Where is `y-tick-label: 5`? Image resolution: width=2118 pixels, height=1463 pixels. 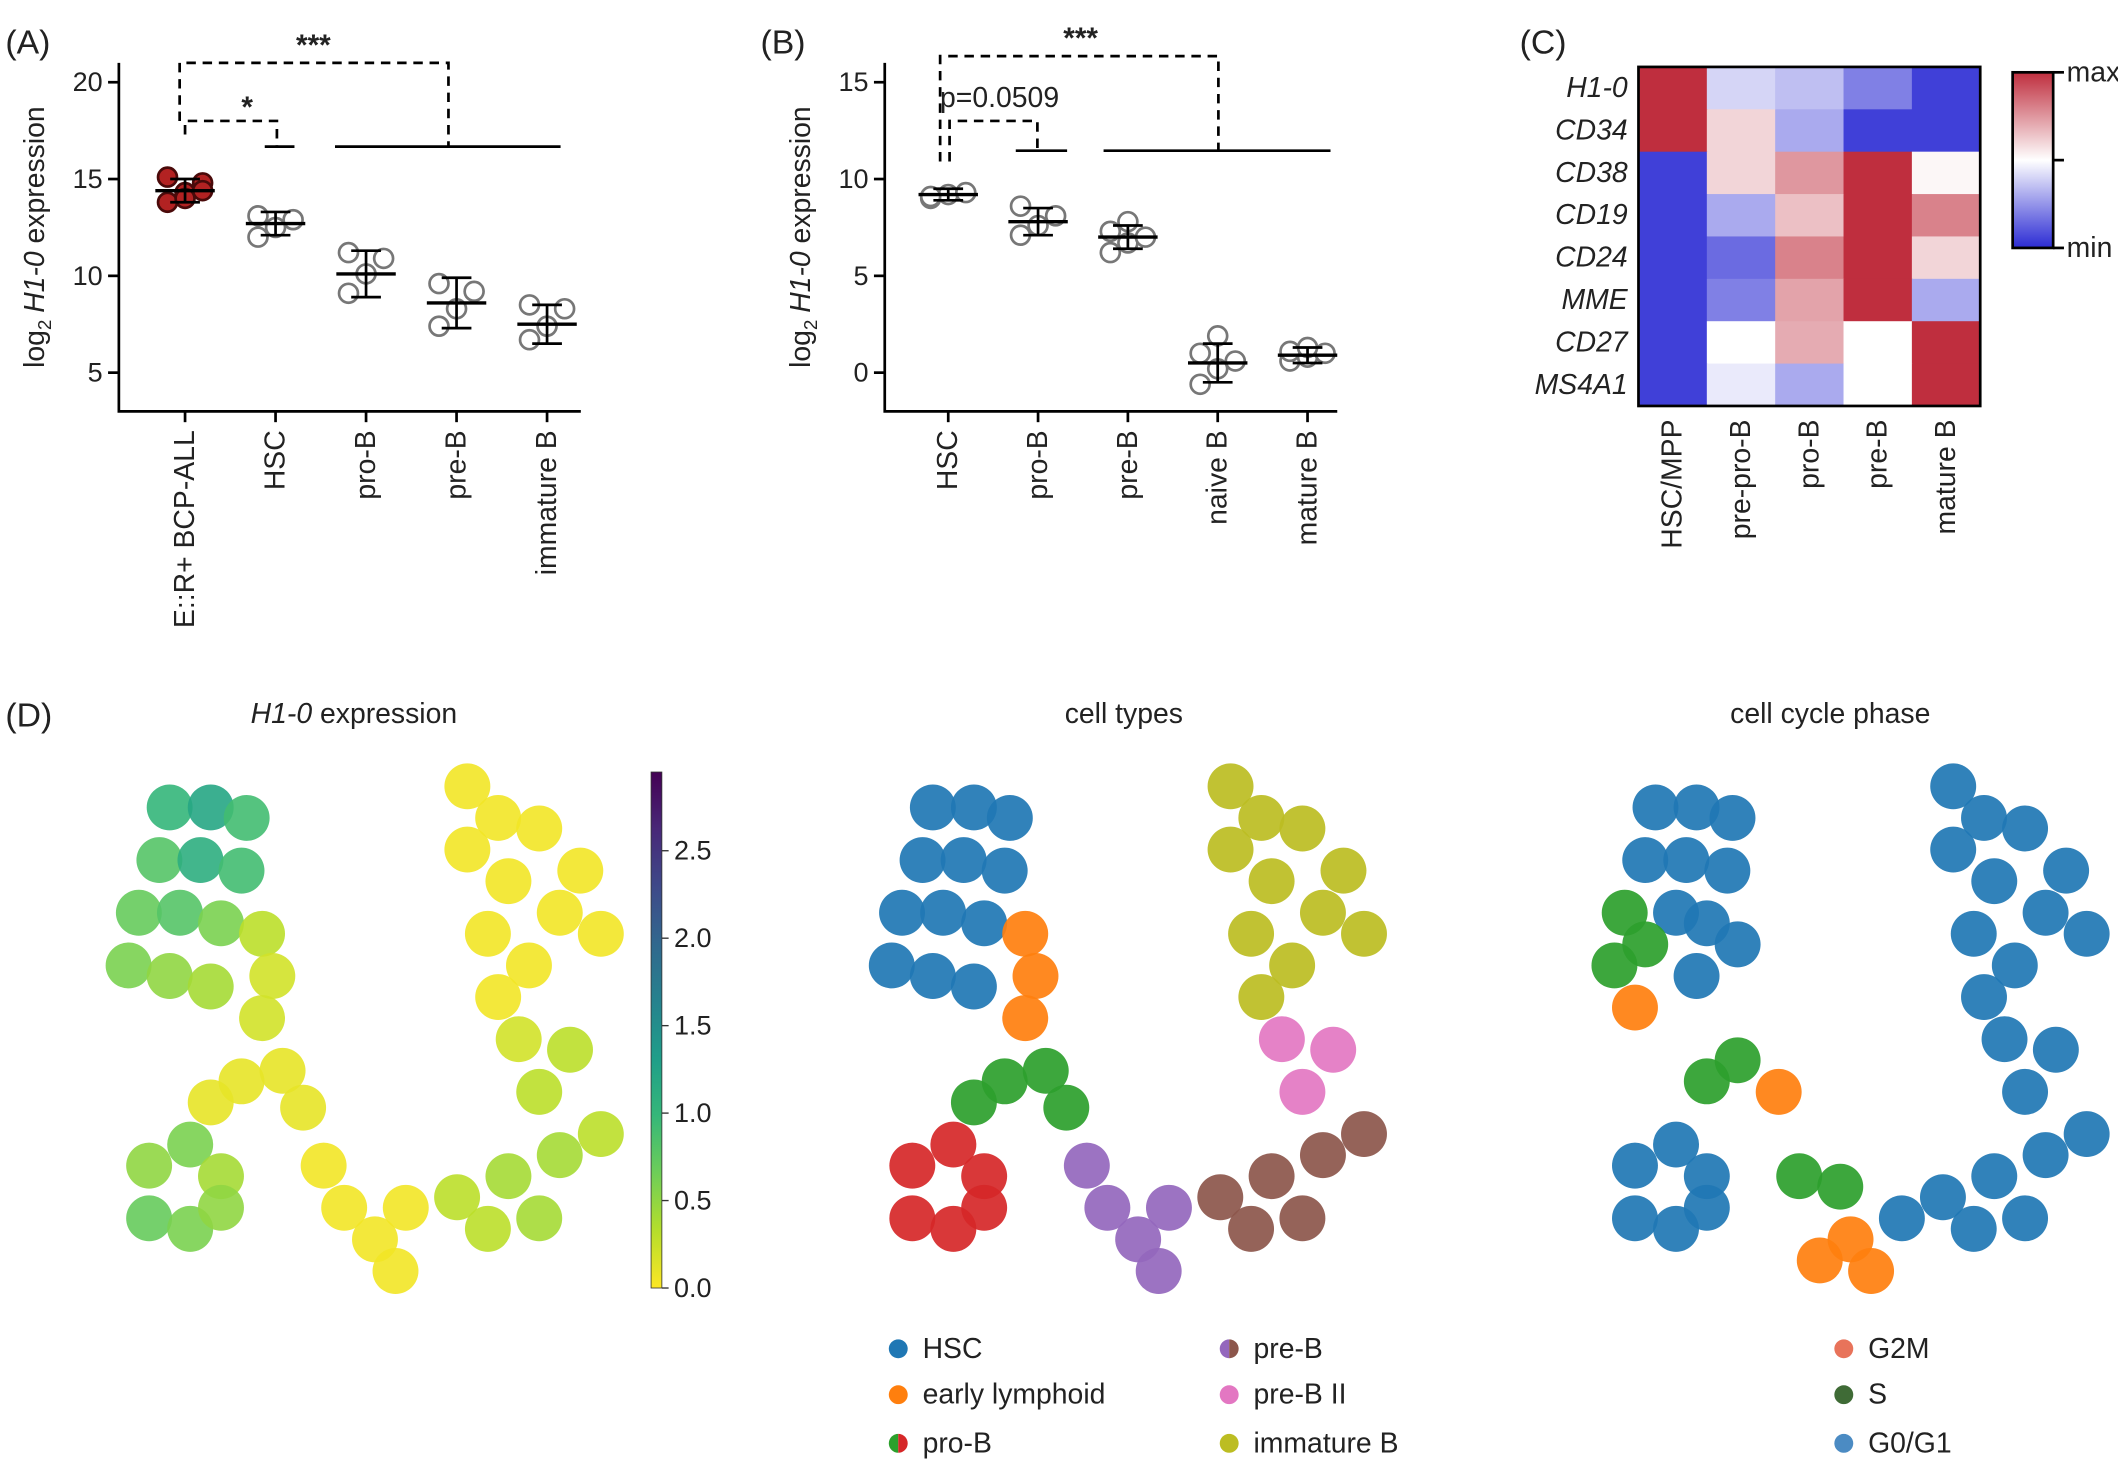 y-tick-label: 5 is located at coordinates (861, 276).